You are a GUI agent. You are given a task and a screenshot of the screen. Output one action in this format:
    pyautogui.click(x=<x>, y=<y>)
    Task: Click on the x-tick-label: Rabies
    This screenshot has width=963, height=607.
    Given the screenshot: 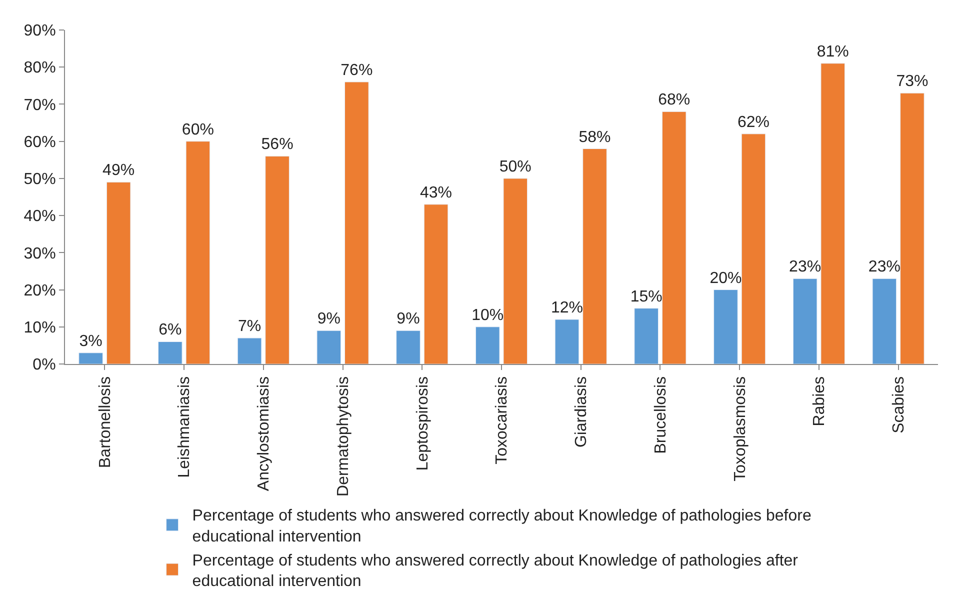 What is the action you would take?
    pyautogui.click(x=819, y=401)
    